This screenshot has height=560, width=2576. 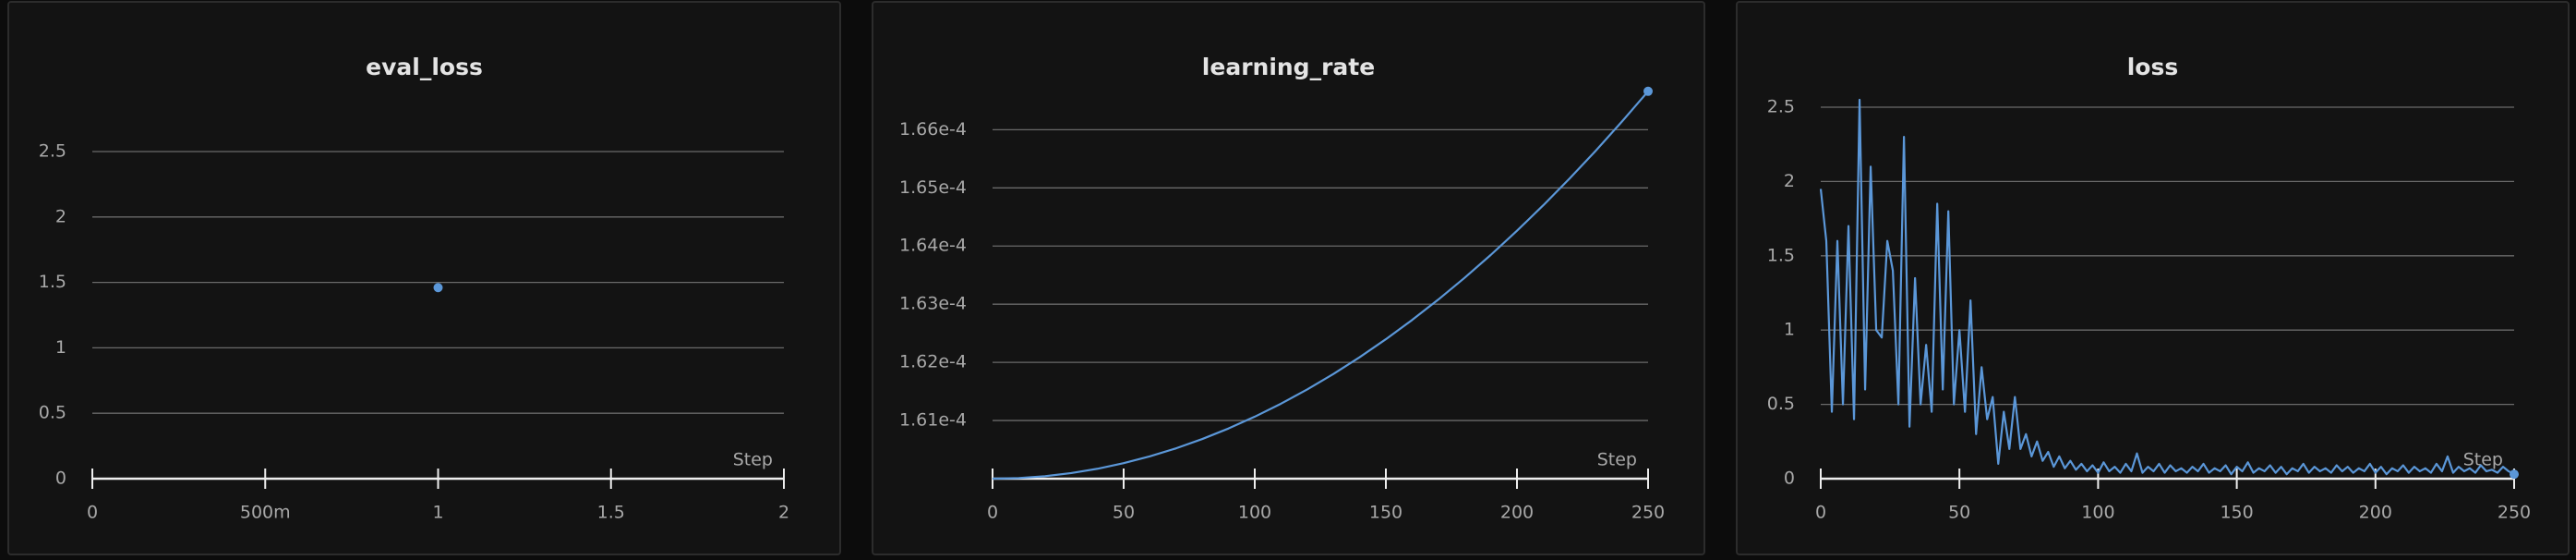 I want to click on y-tick-label: 1.64e-4, so click(x=933, y=246).